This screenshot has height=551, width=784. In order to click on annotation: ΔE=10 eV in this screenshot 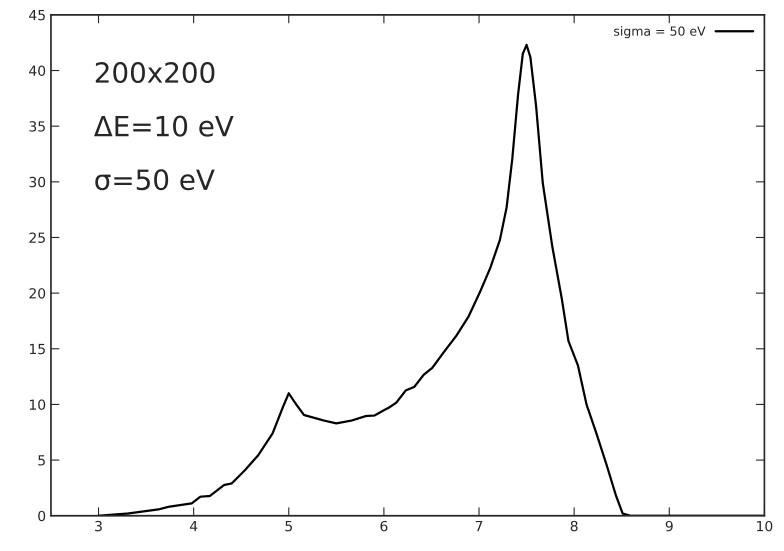, I will do `click(164, 126)`.